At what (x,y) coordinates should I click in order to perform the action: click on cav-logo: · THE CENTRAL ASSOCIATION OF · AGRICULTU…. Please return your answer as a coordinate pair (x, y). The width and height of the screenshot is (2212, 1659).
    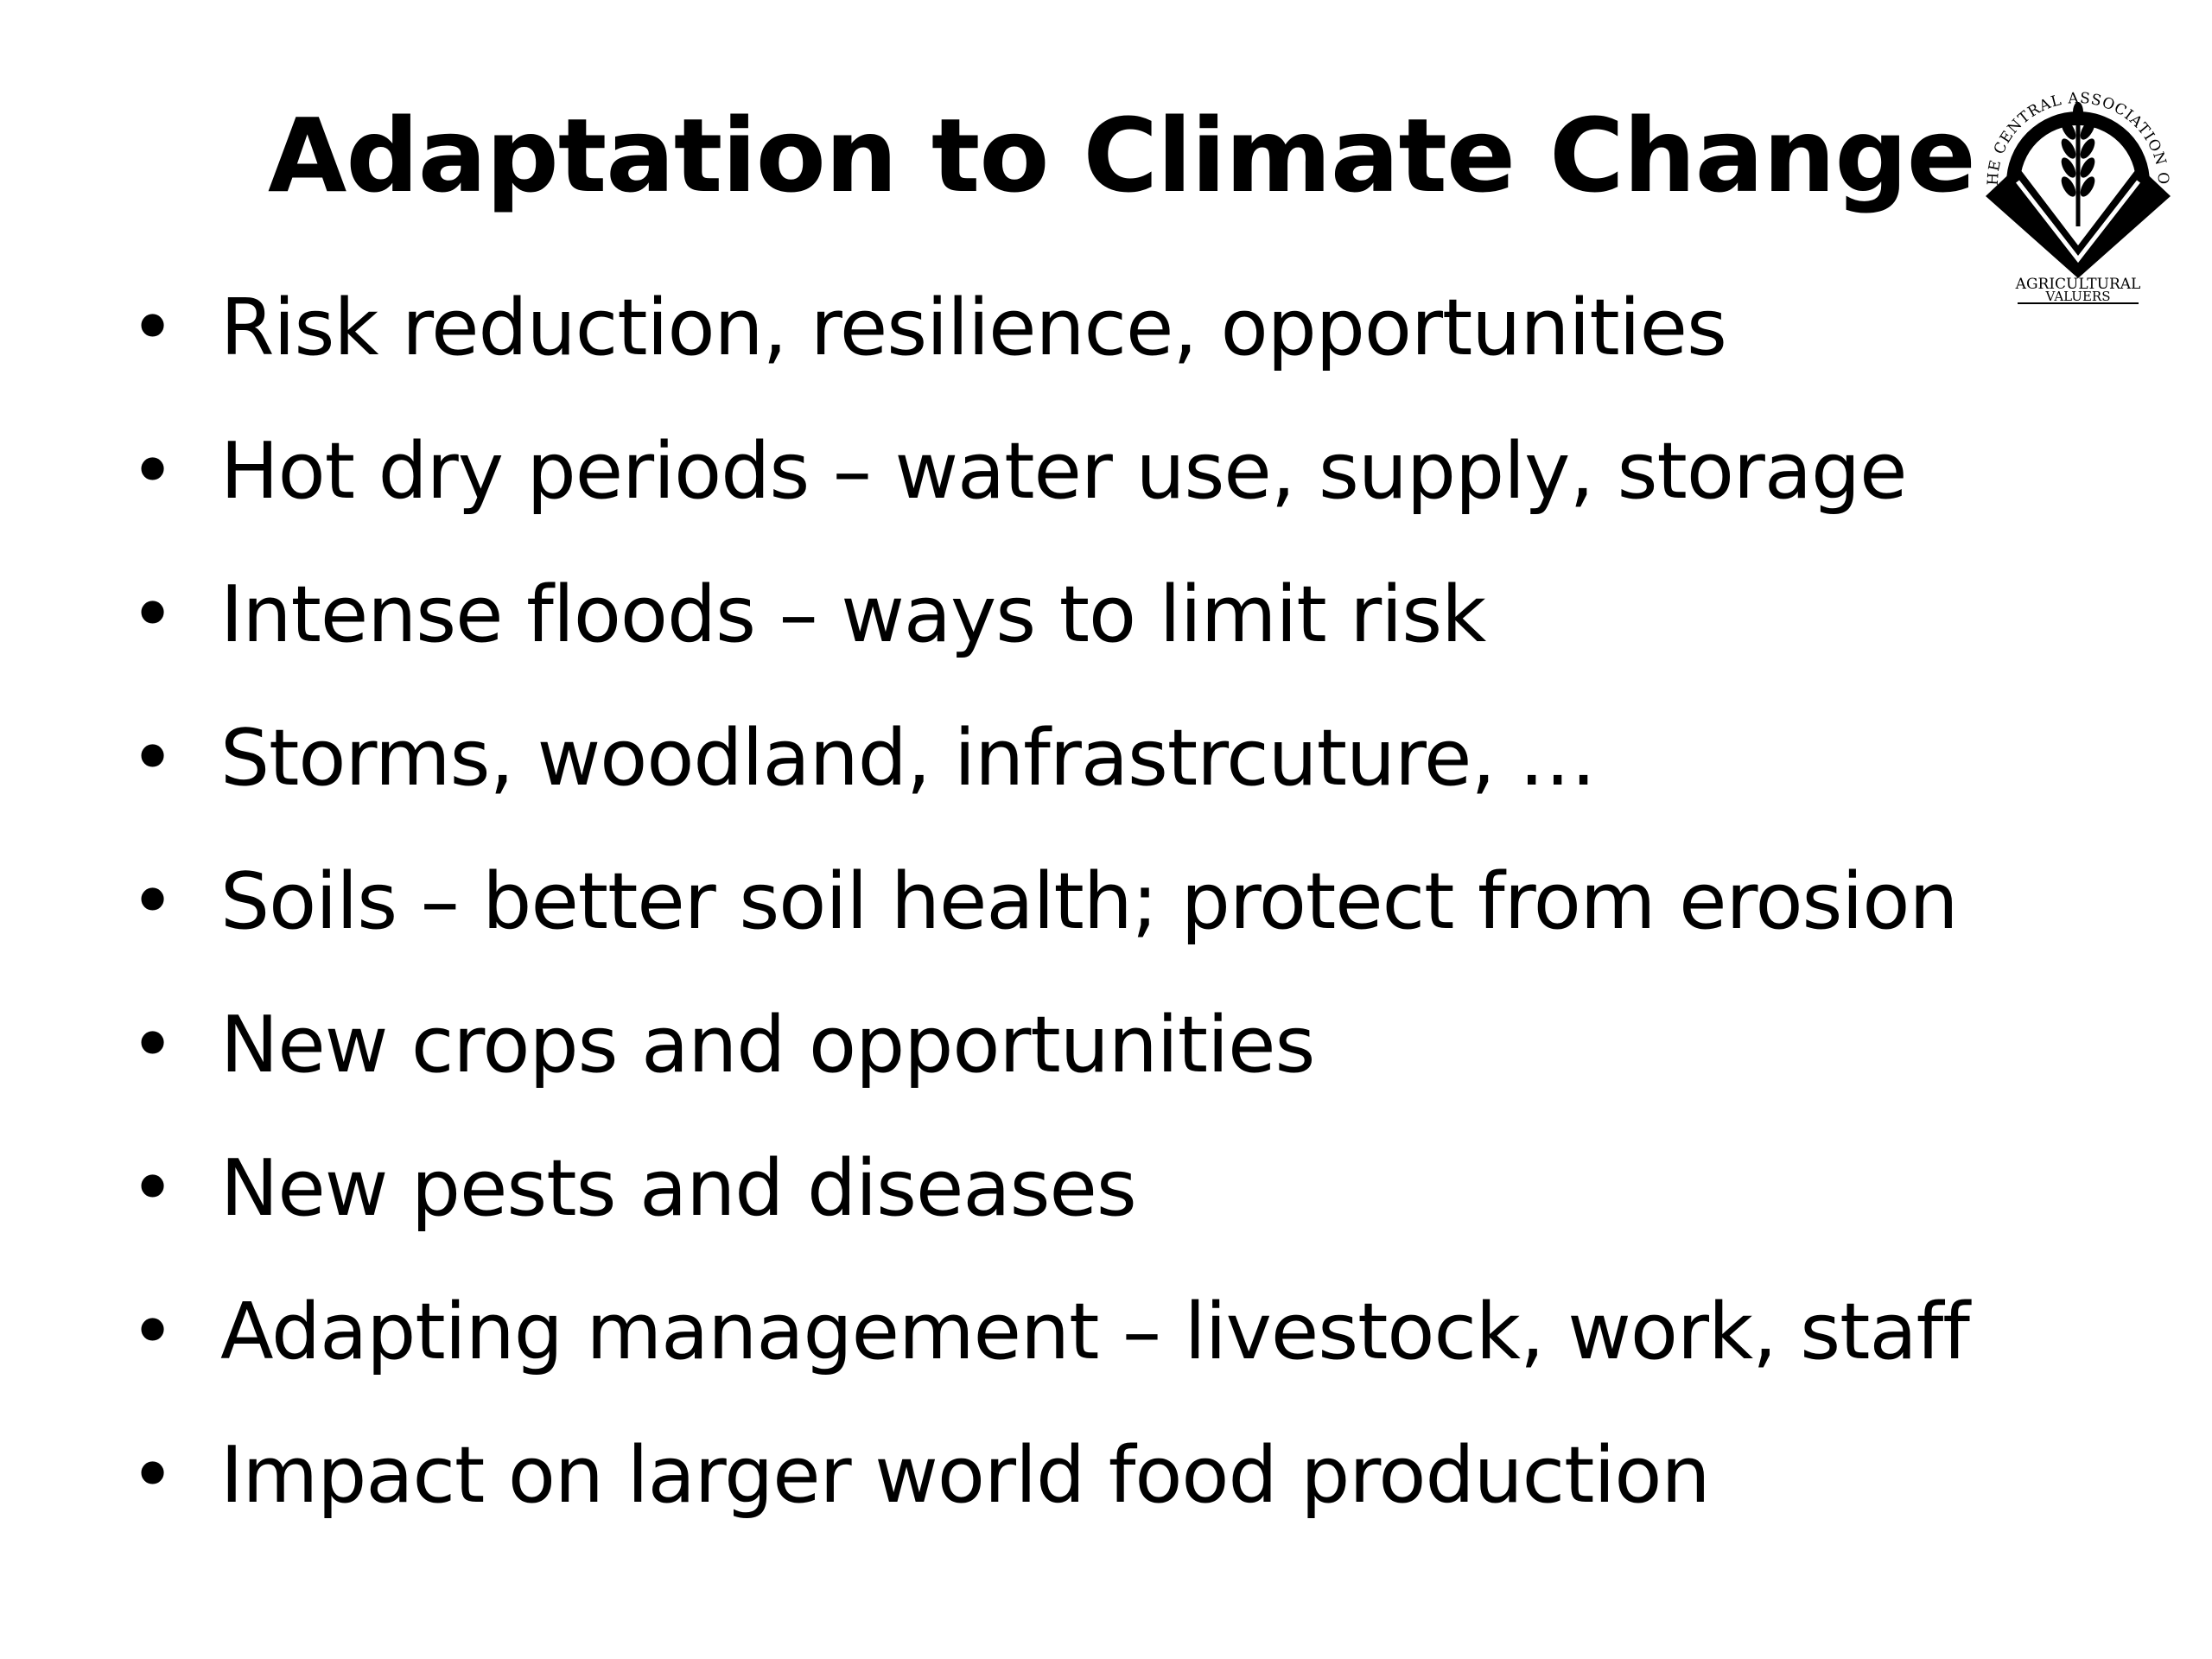
    Looking at the image, I should click on (2075, 179).